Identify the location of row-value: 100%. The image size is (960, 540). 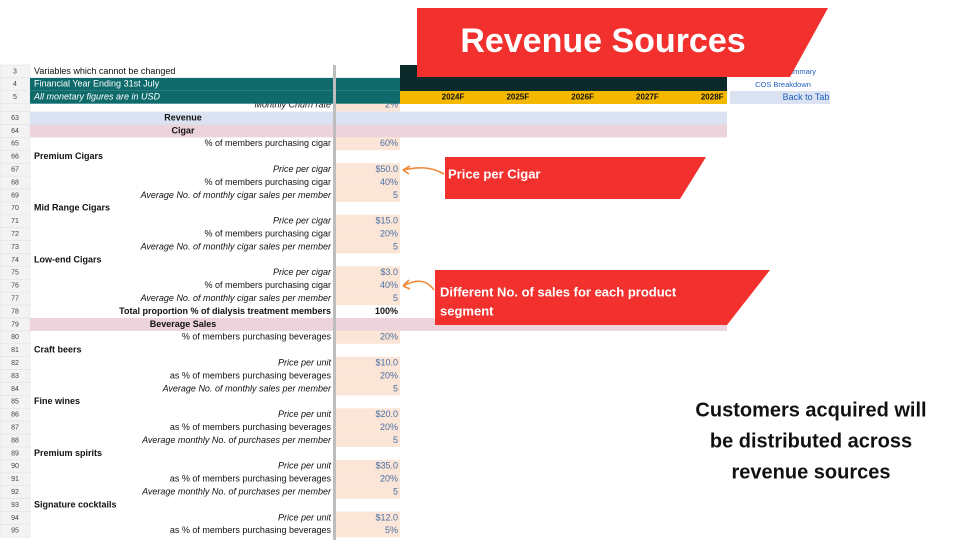
(386, 311).